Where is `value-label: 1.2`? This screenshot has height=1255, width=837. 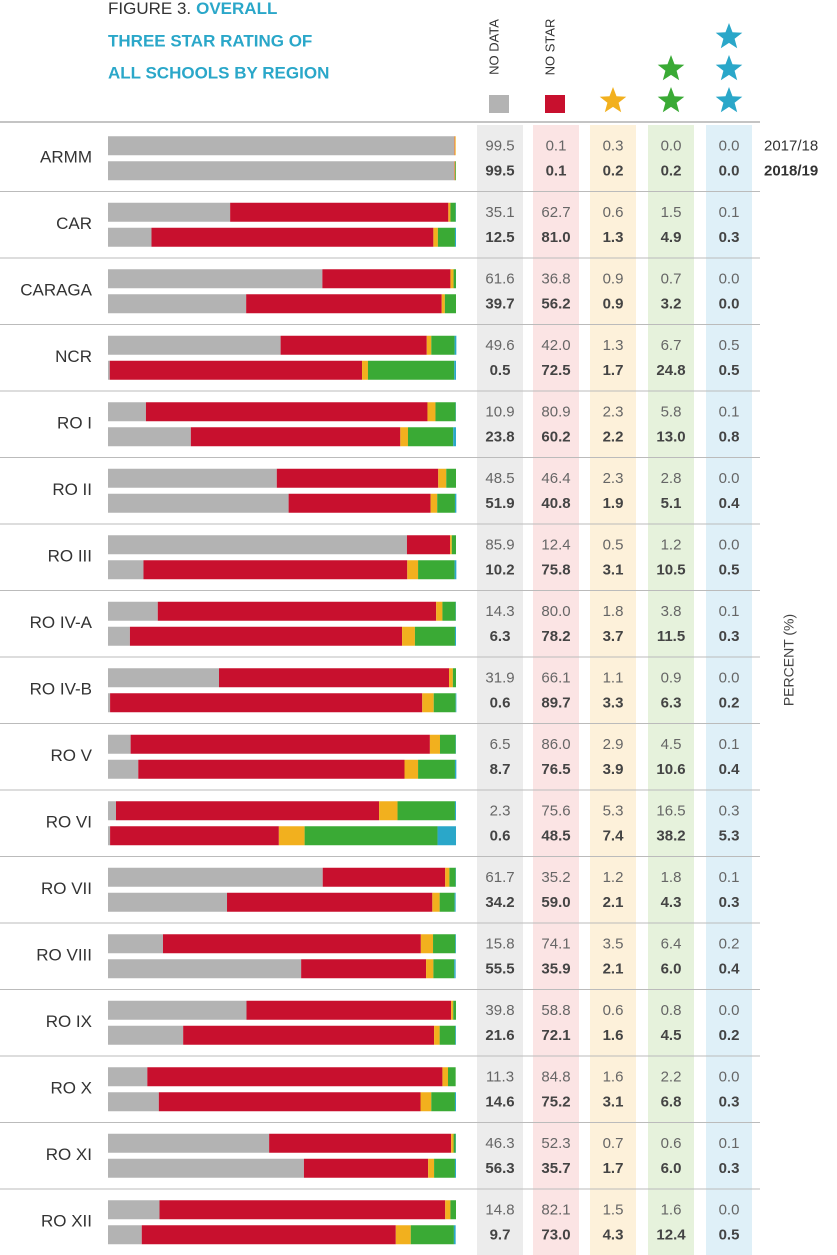
value-label: 1.2 is located at coordinates (613, 877).